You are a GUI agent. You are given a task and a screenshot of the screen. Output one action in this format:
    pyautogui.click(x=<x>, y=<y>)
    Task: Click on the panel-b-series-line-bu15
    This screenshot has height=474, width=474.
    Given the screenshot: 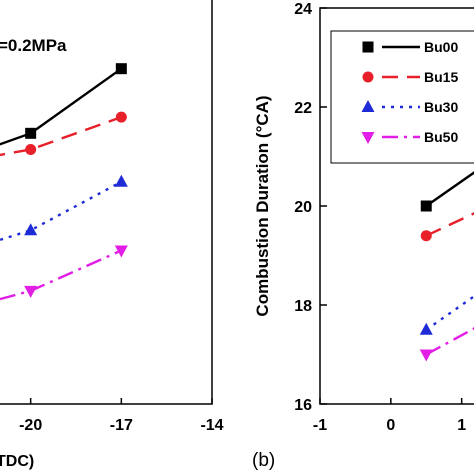 What is the action you would take?
    pyautogui.click(x=449, y=224)
    